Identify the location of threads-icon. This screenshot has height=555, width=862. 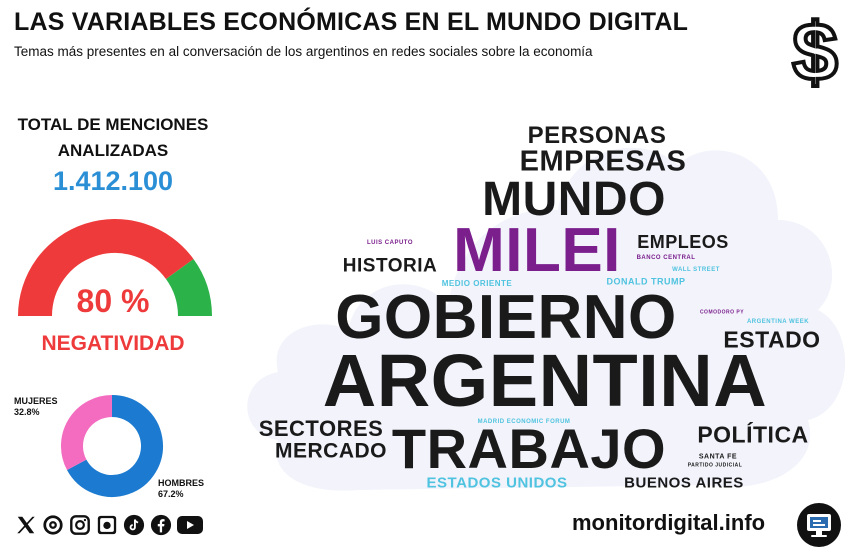
(53, 525).